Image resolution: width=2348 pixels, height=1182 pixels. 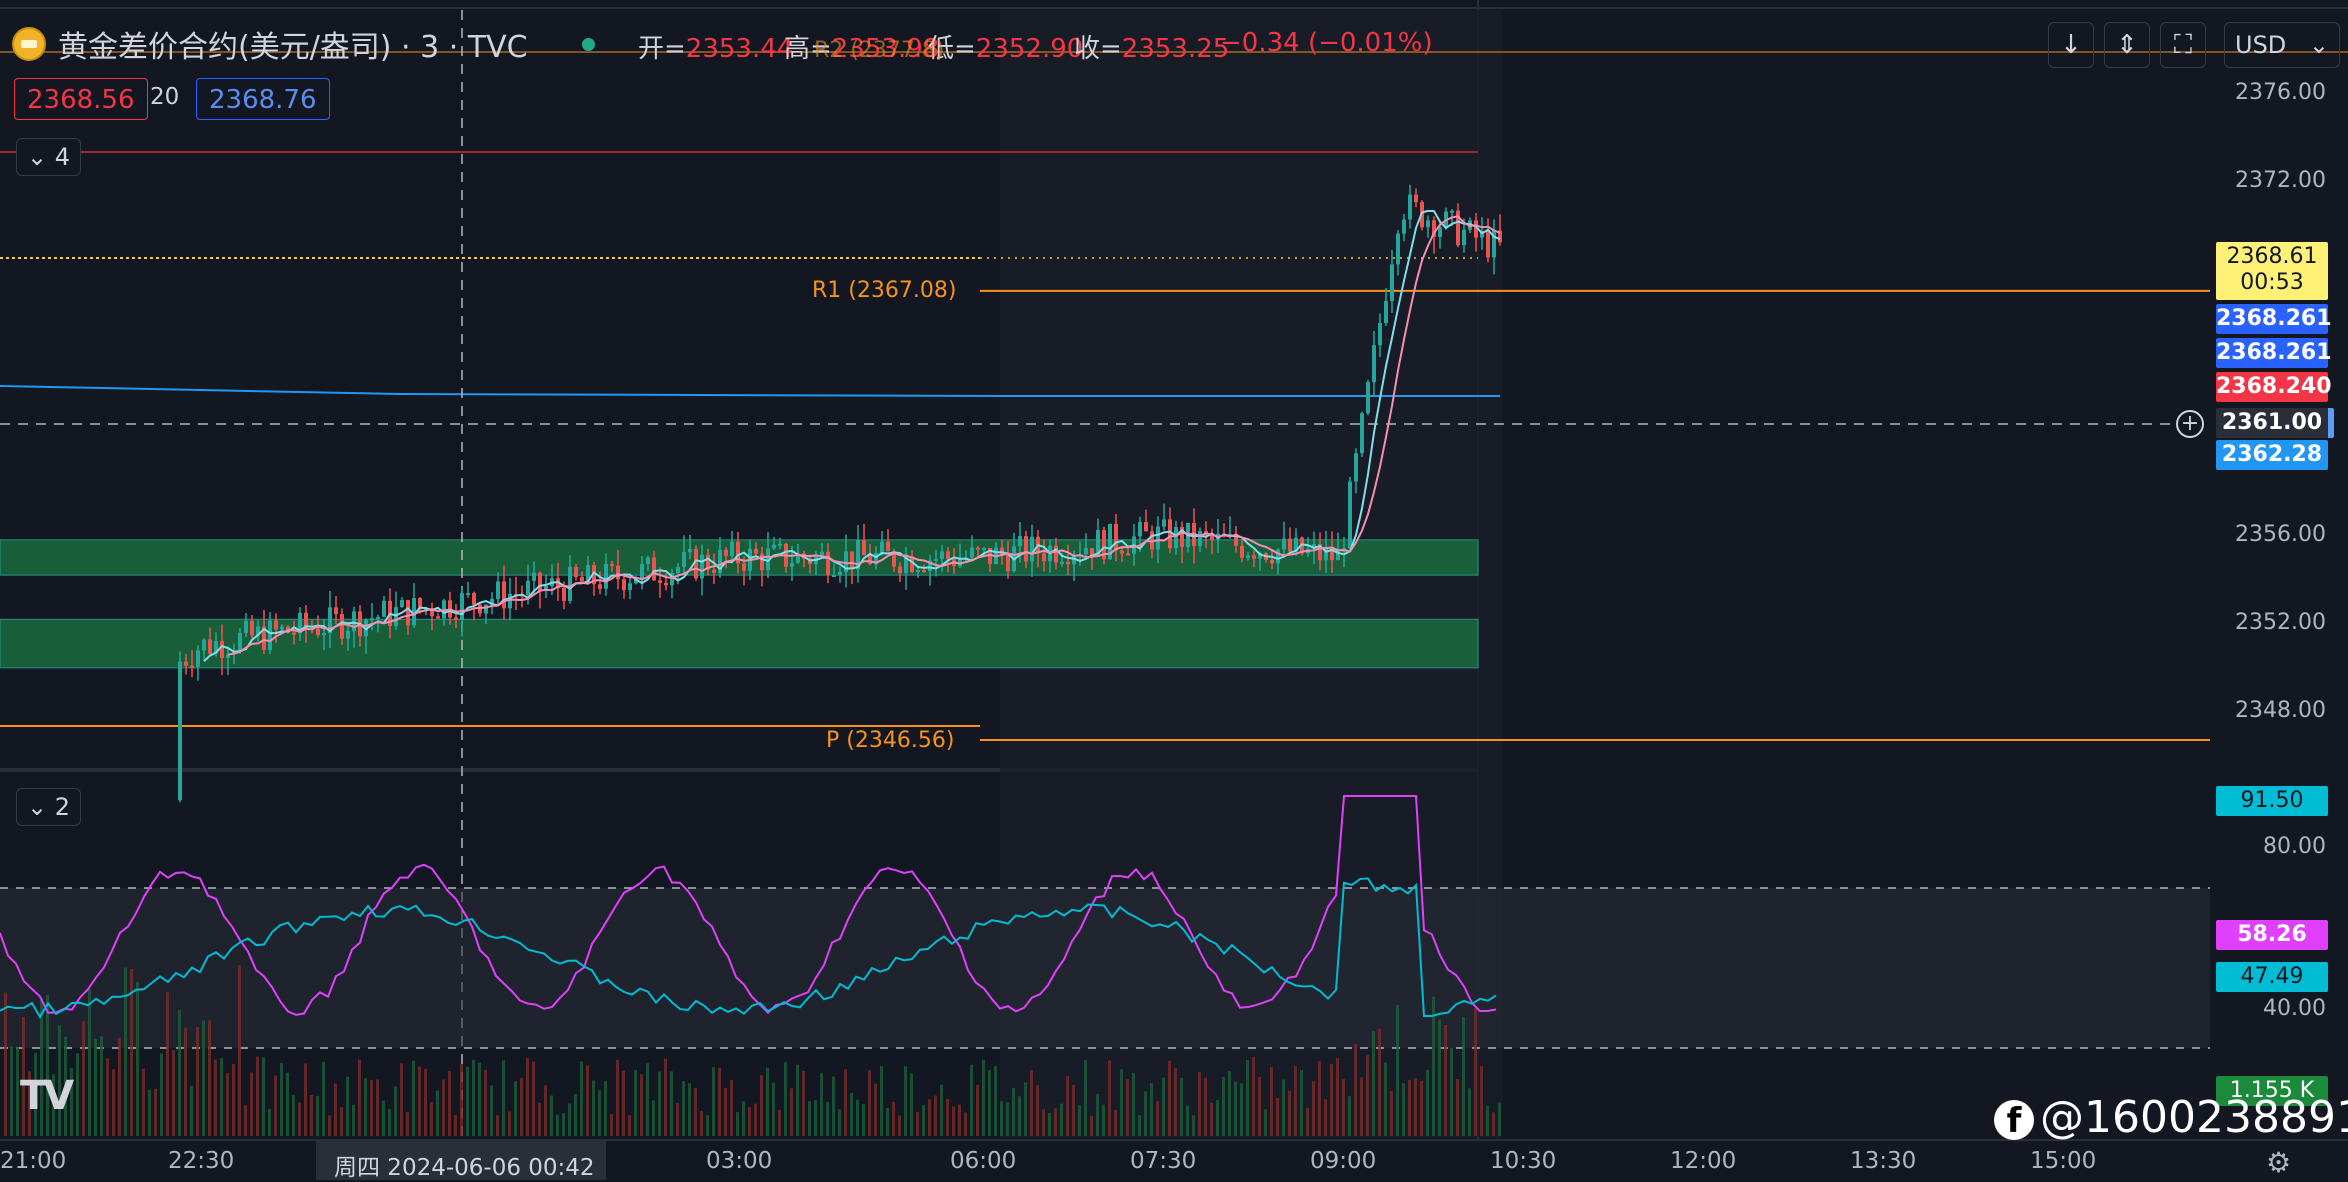 I want to click on sell-price-button: 2368.56, so click(x=81, y=99).